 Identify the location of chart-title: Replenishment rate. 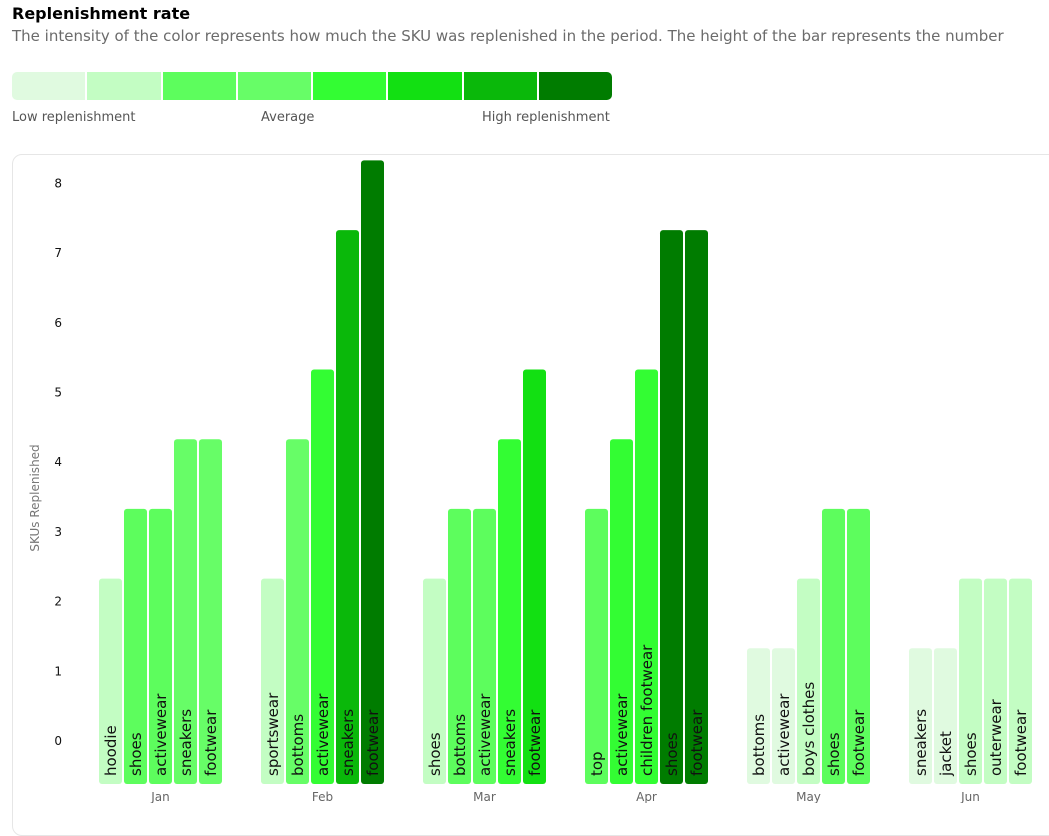
(101, 13).